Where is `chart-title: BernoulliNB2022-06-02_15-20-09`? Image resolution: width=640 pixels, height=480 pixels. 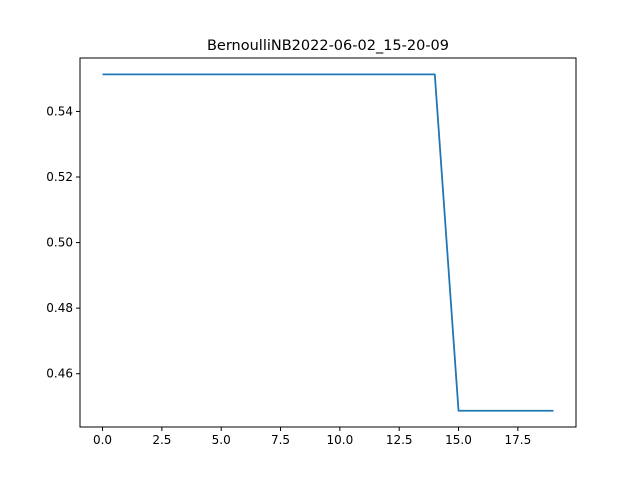 chart-title: BernoulliNB2022-06-02_15-20-09 is located at coordinates (328, 46).